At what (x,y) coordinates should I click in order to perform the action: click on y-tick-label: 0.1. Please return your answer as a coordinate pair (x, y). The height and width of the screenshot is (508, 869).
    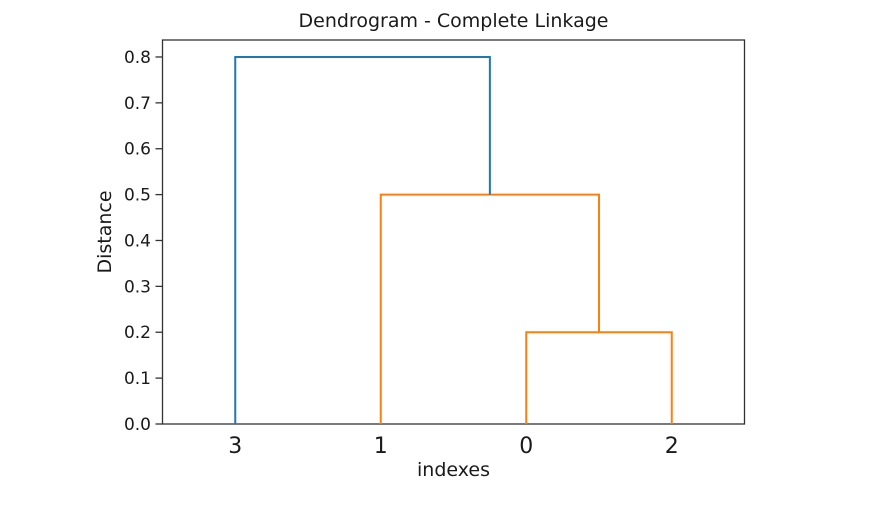
    Looking at the image, I should click on (137, 379).